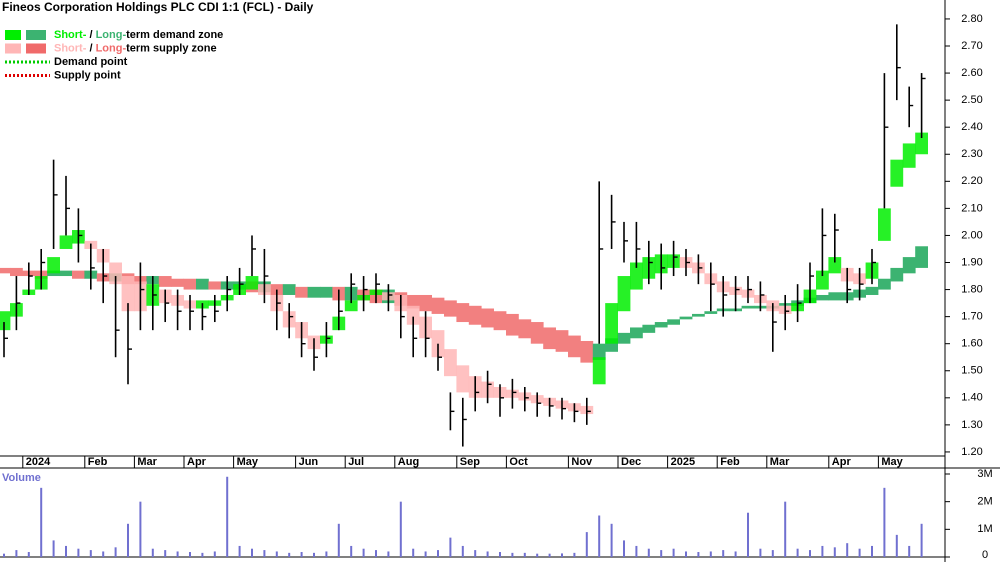  Describe the element at coordinates (90, 48) in the screenshot. I see `legend-part: /` at that location.